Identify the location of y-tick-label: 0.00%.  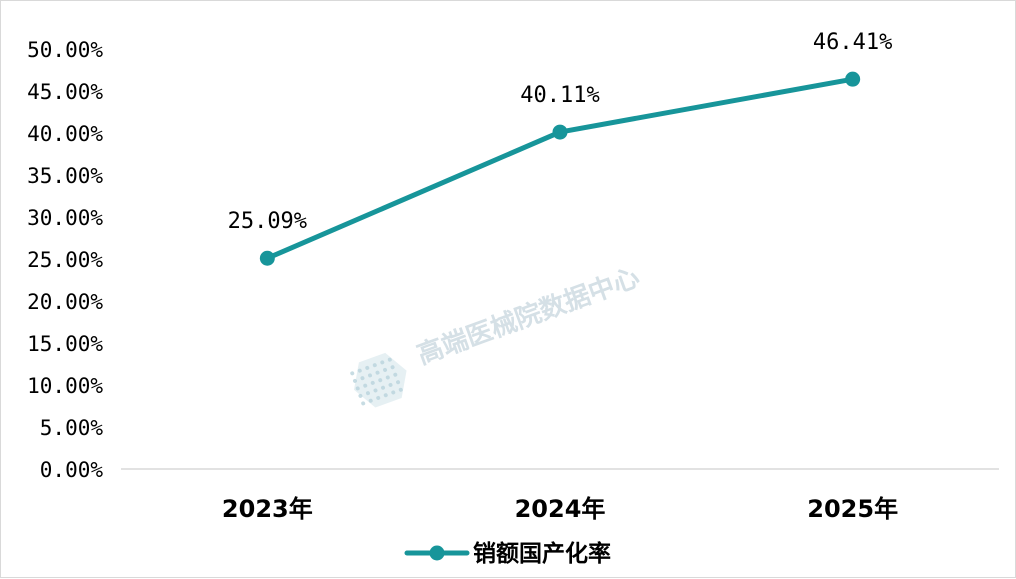
(72, 470).